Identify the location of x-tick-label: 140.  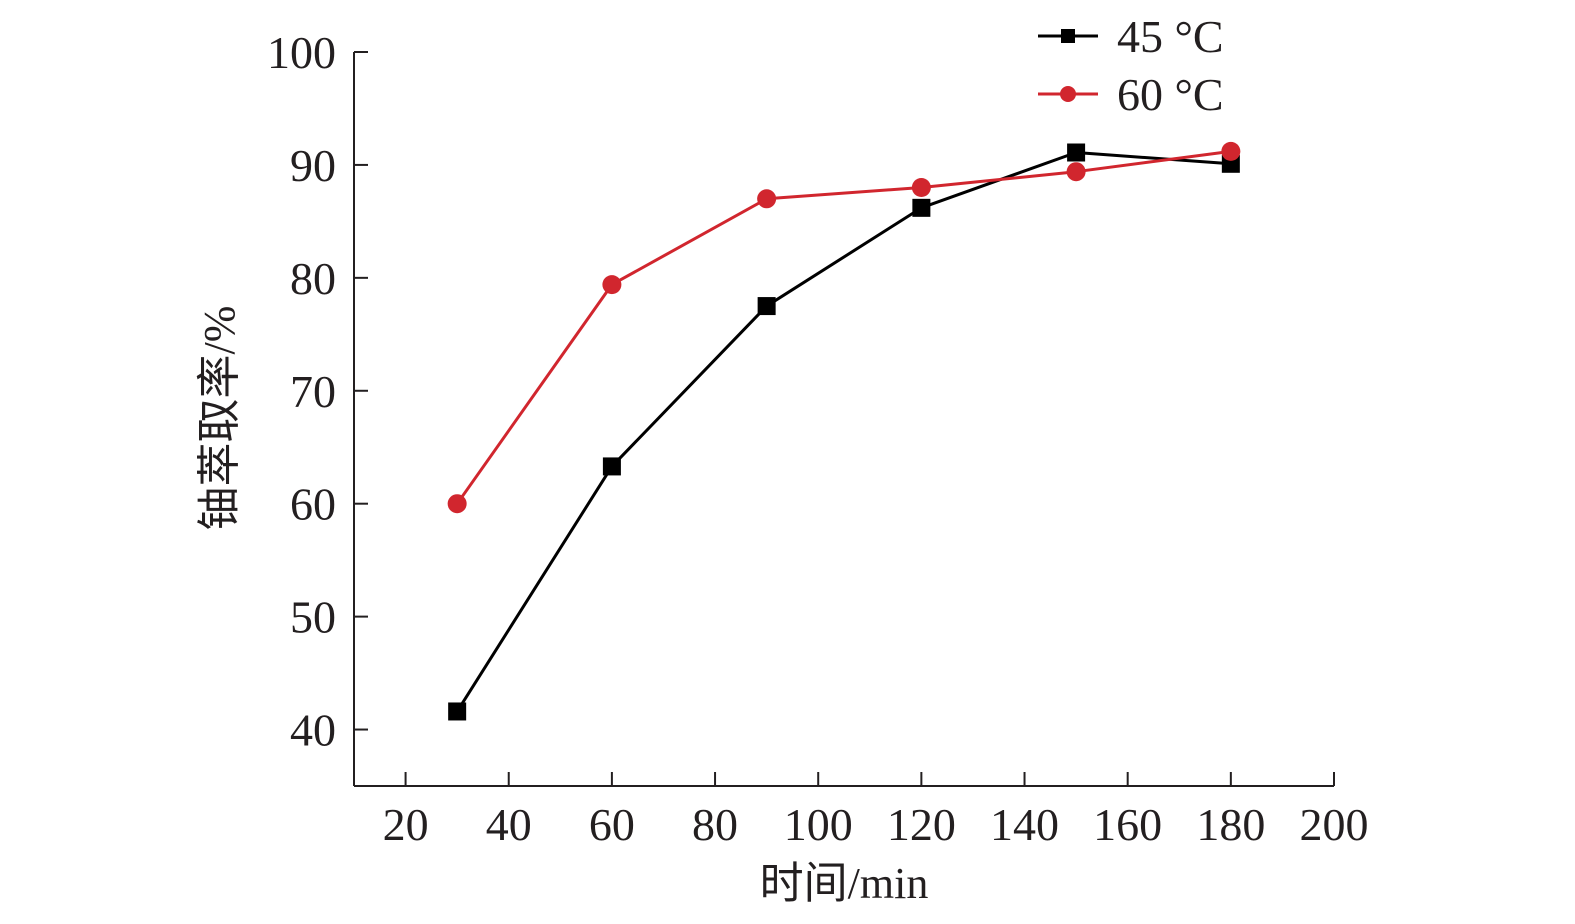
(1024, 824).